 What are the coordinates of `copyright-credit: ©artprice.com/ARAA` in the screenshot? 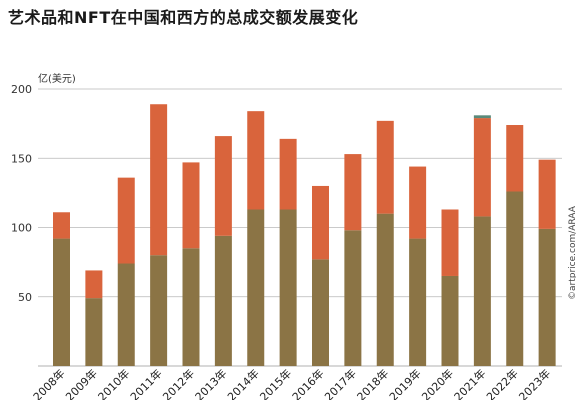 It's located at (572, 253).